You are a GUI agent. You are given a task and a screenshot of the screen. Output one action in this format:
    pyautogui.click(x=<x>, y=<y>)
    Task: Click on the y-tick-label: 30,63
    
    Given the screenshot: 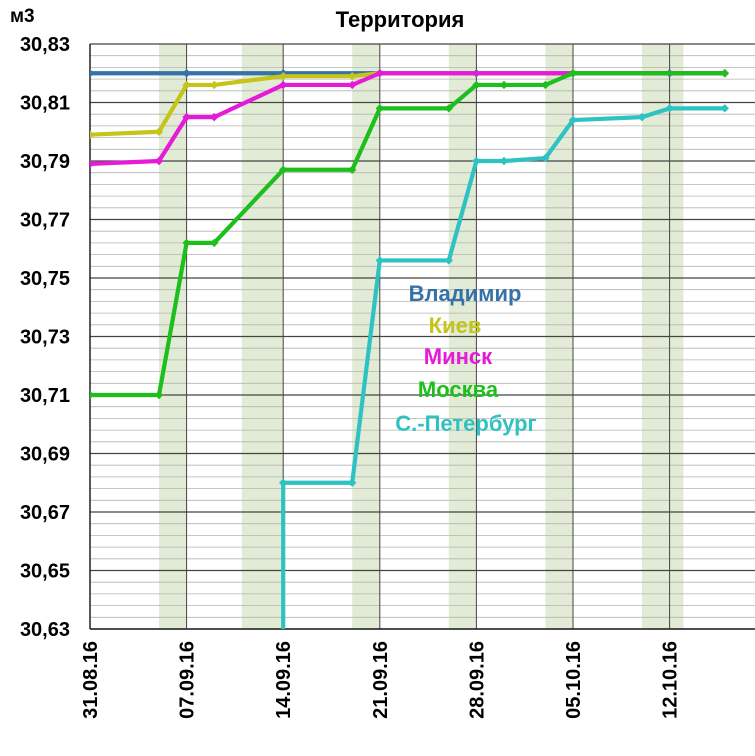 What is the action you would take?
    pyautogui.click(x=45, y=630)
    